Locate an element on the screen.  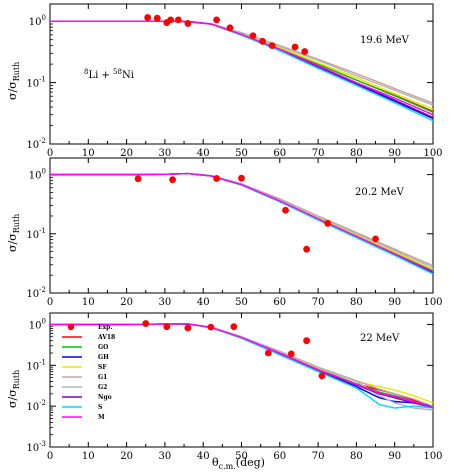
reaction-label-sup1: 8 is located at coordinates (86, 72).